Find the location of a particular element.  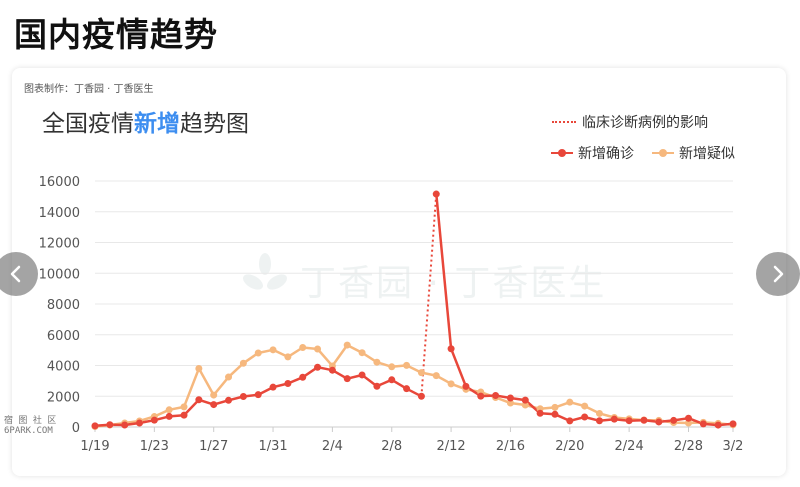

chart-title: 全国疫情新增趋势图 is located at coordinates (145, 121).